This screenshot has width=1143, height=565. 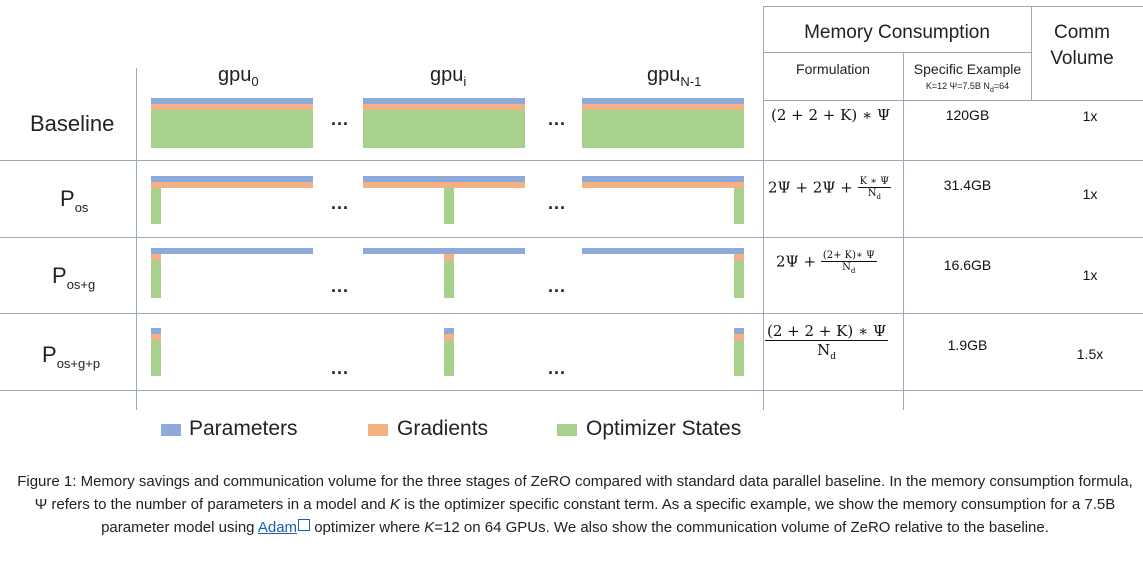 I want to click on specific-example-detail: K=12 Ψ=7.5B Nd=64, so click(x=967, y=87).